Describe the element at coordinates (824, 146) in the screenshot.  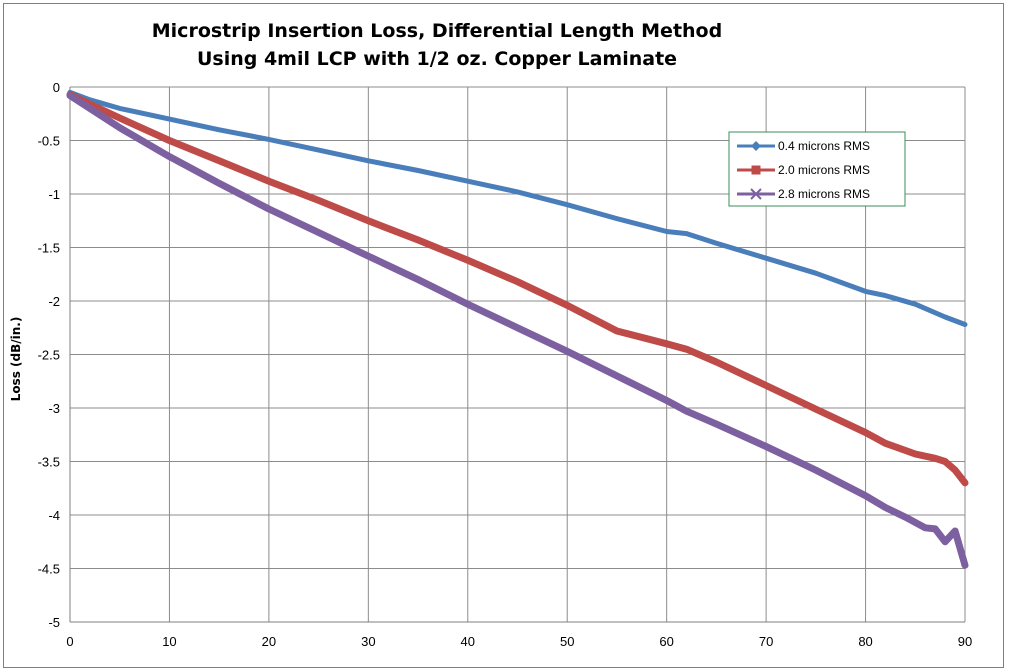
I see `legend-label: 0.4 microns RMS` at that location.